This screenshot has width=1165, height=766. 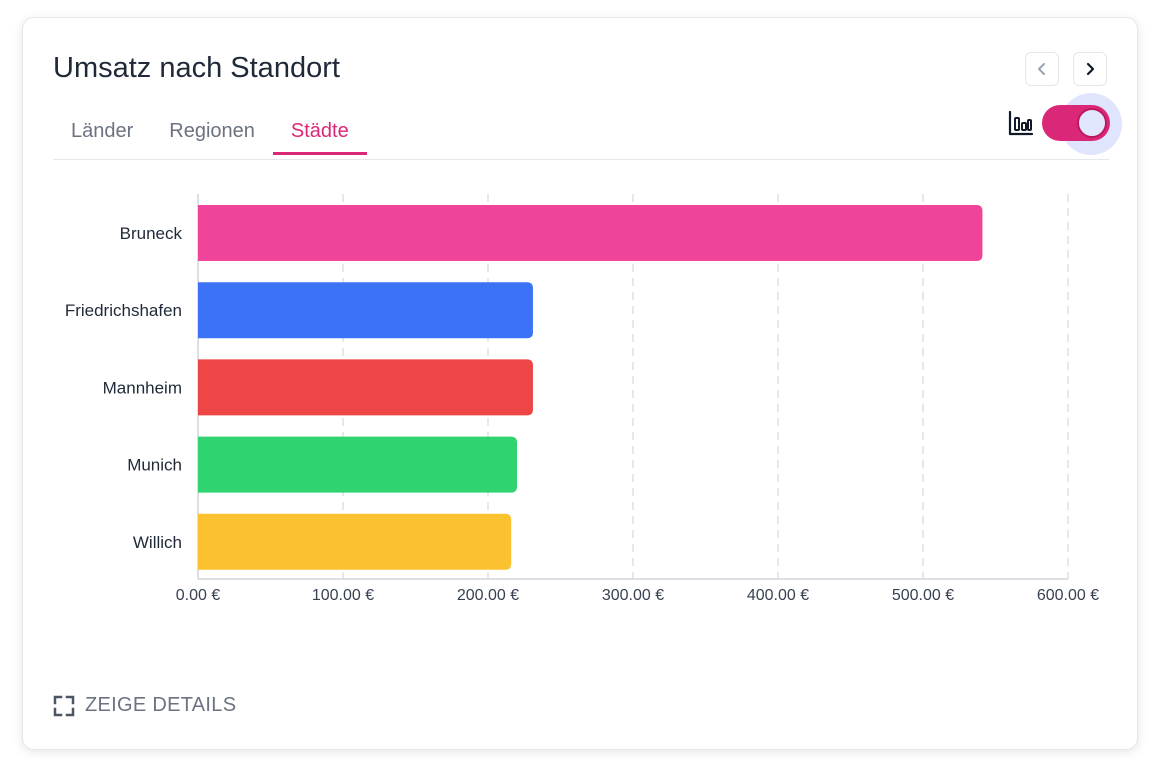 I want to click on show-details-button: ZEIGE DETAILS, so click(x=144, y=705).